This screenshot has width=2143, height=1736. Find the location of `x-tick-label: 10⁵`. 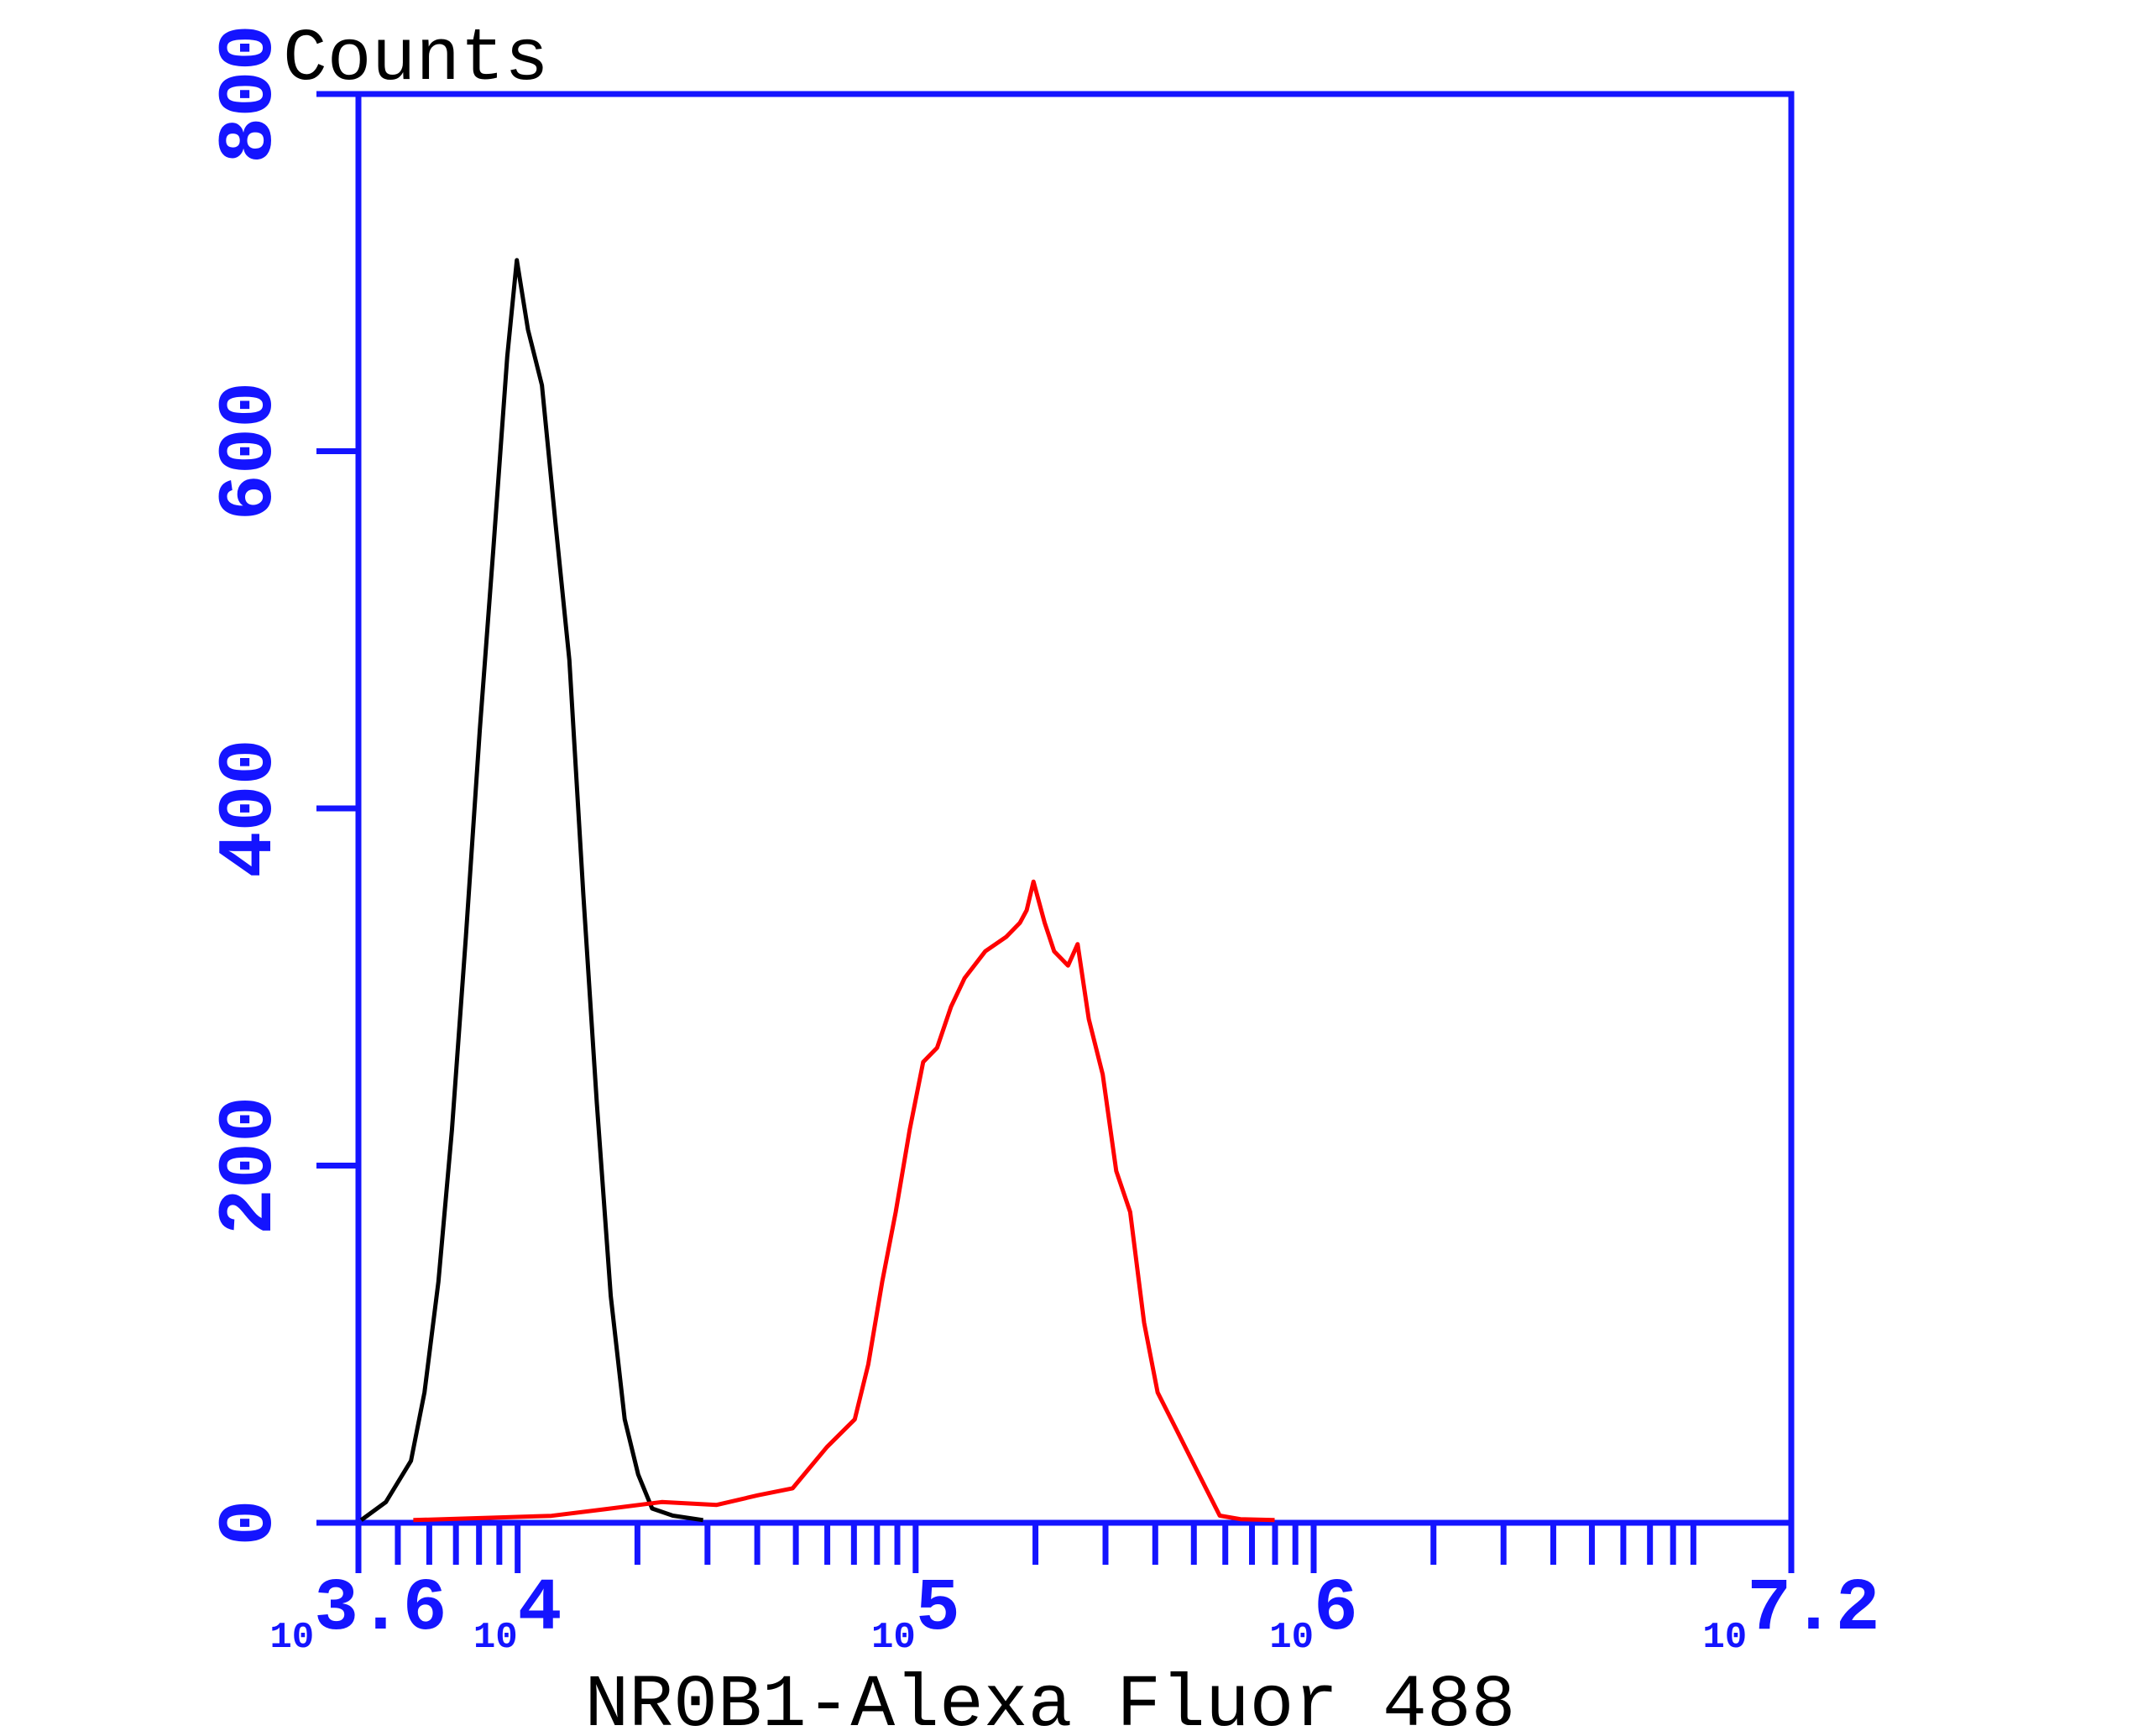

x-tick-label: 10⁵ is located at coordinates (915, 1613).